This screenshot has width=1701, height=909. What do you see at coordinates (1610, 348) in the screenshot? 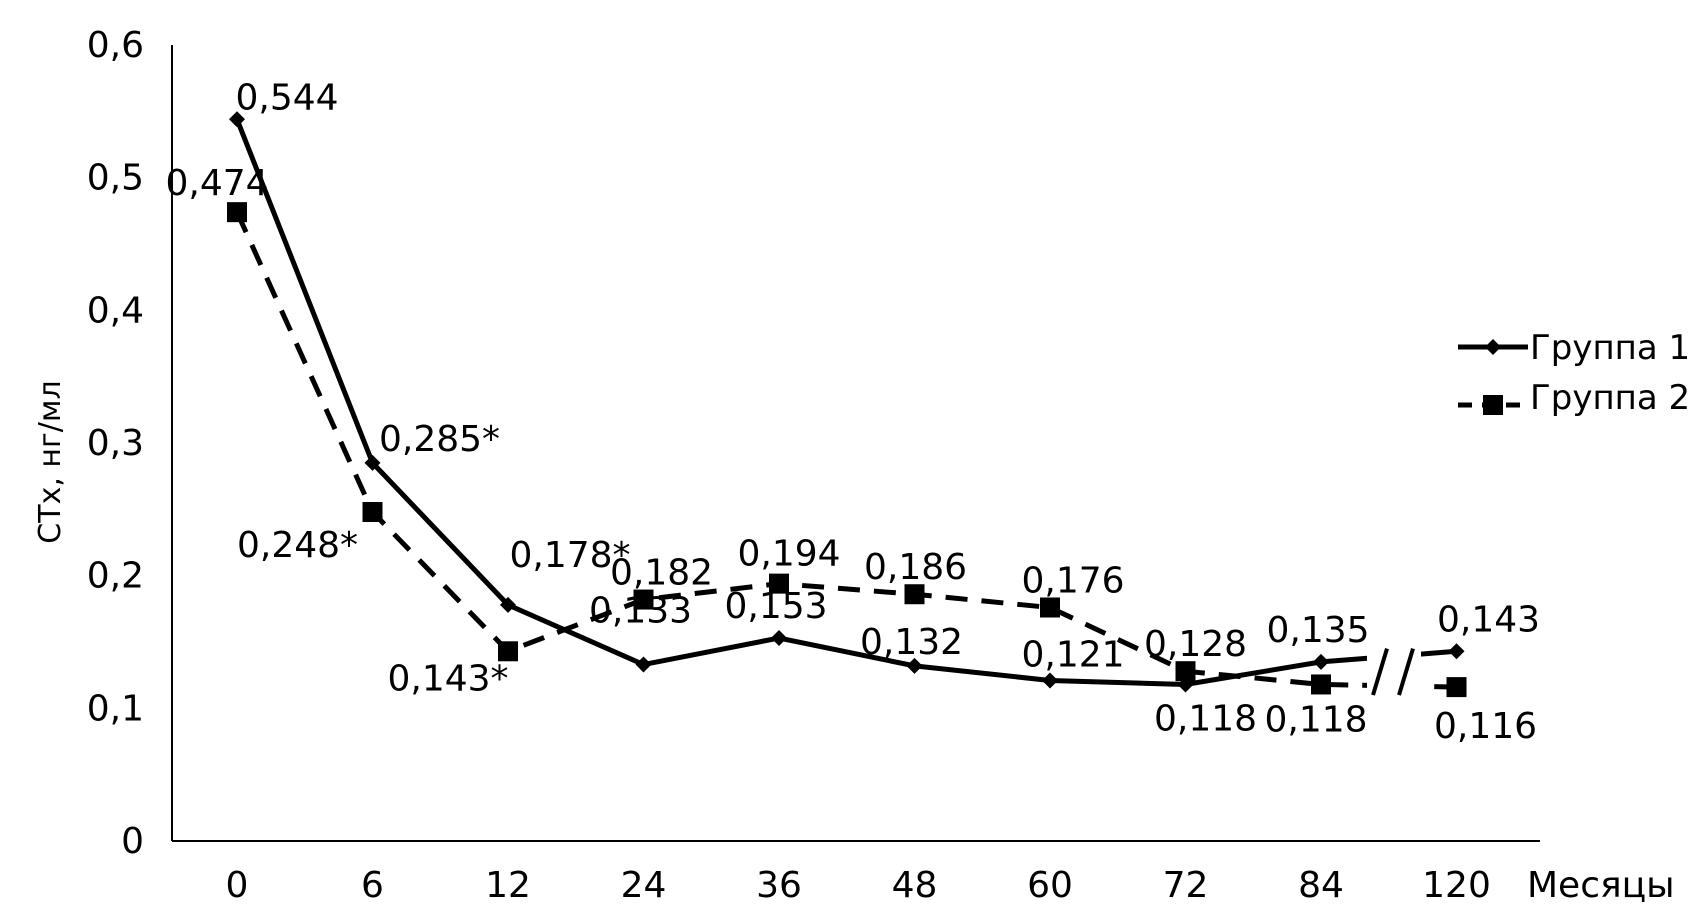
I see `legend-label-group-1: Группа 1` at bounding box center [1610, 348].